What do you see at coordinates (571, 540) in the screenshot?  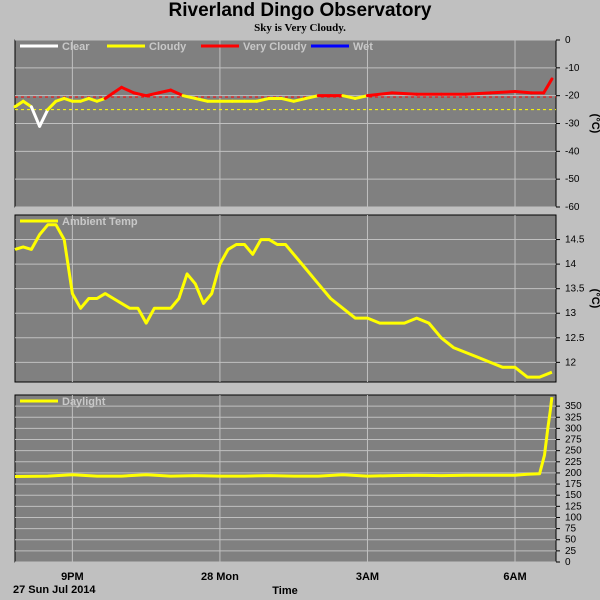 I see `y-tick-label: 50` at bounding box center [571, 540].